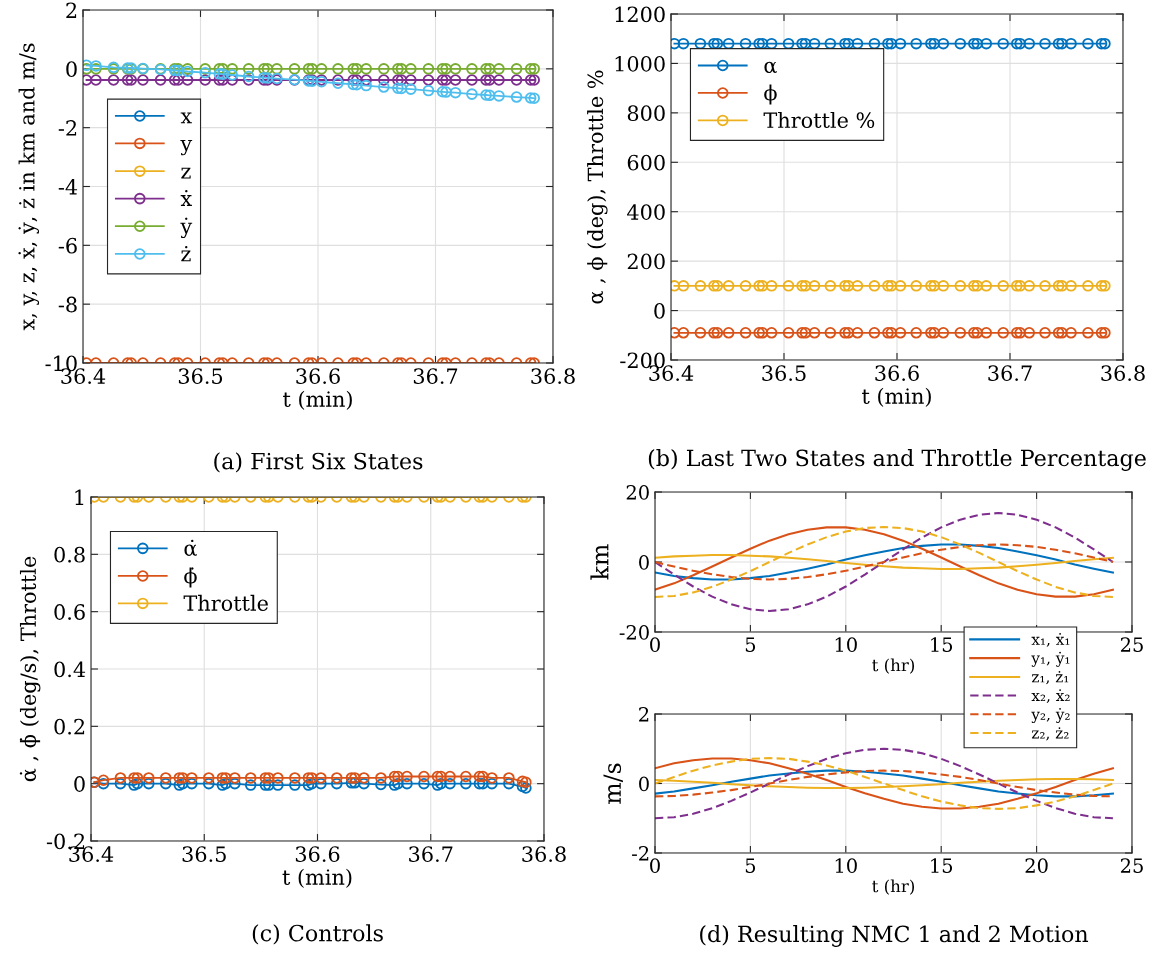  What do you see at coordinates (1036, 865) in the screenshot?
I see `x-tick-label: 20` at bounding box center [1036, 865].